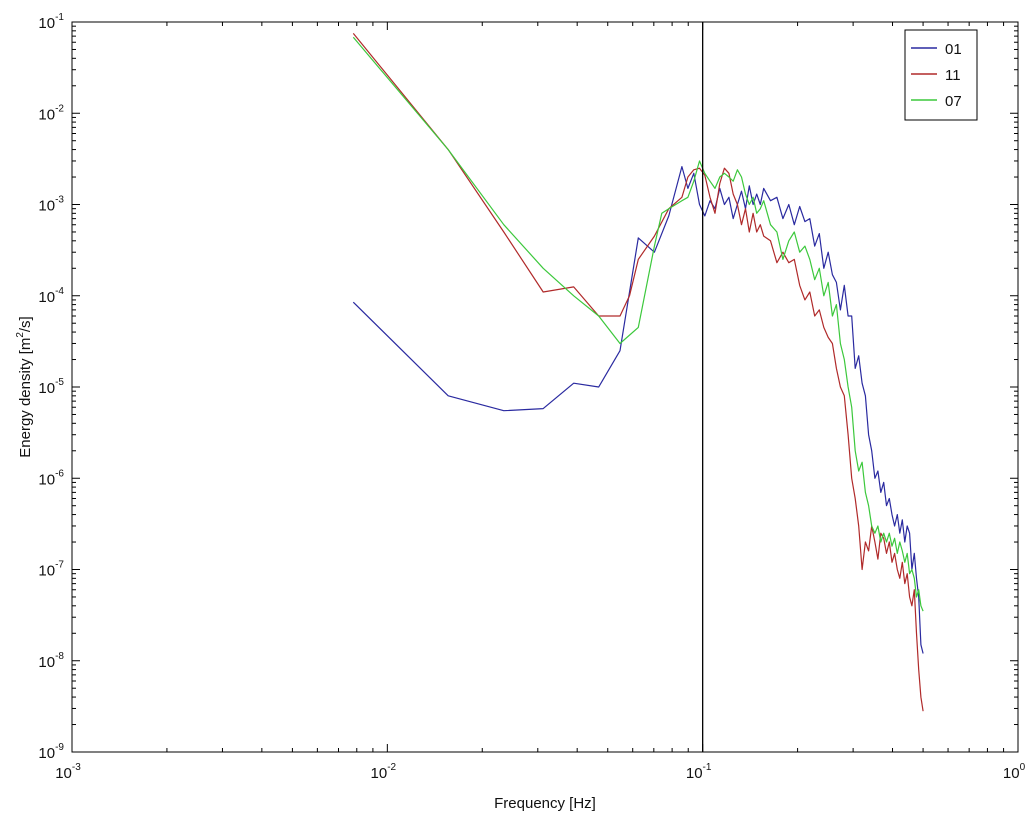  I want to click on x-tick-label: 10⁰, so click(1014, 772).